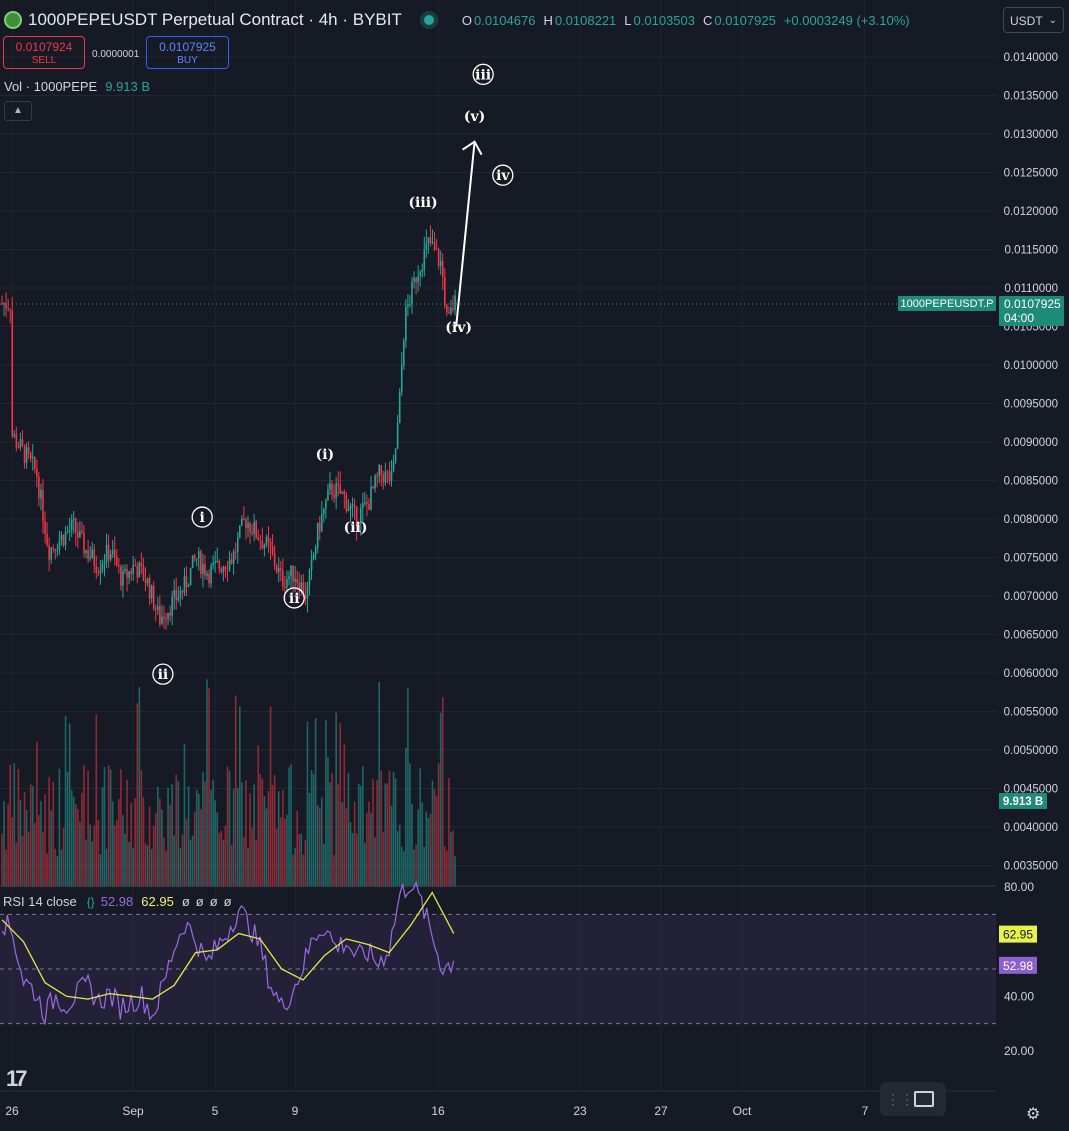 The width and height of the screenshot is (1069, 1131). I want to click on tradingview-logo: 17, so click(17, 1078).